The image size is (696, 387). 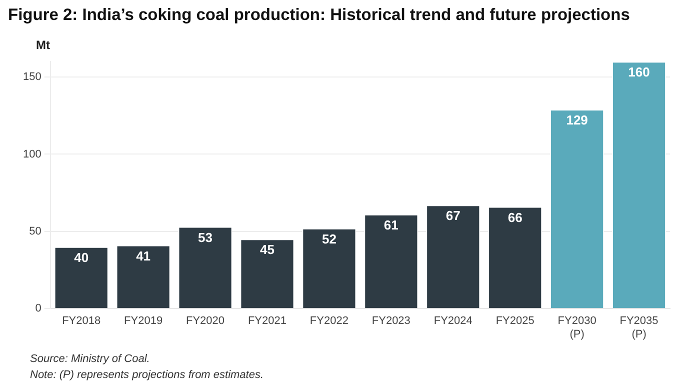 What do you see at coordinates (205, 237) in the screenshot?
I see `data-label: 53` at bounding box center [205, 237].